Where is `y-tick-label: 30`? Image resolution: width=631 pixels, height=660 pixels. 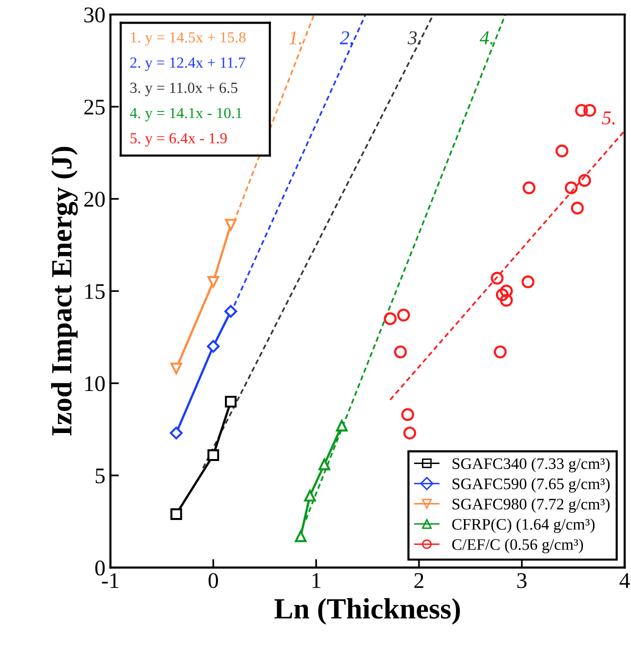 y-tick-label: 30 is located at coordinates (94, 14).